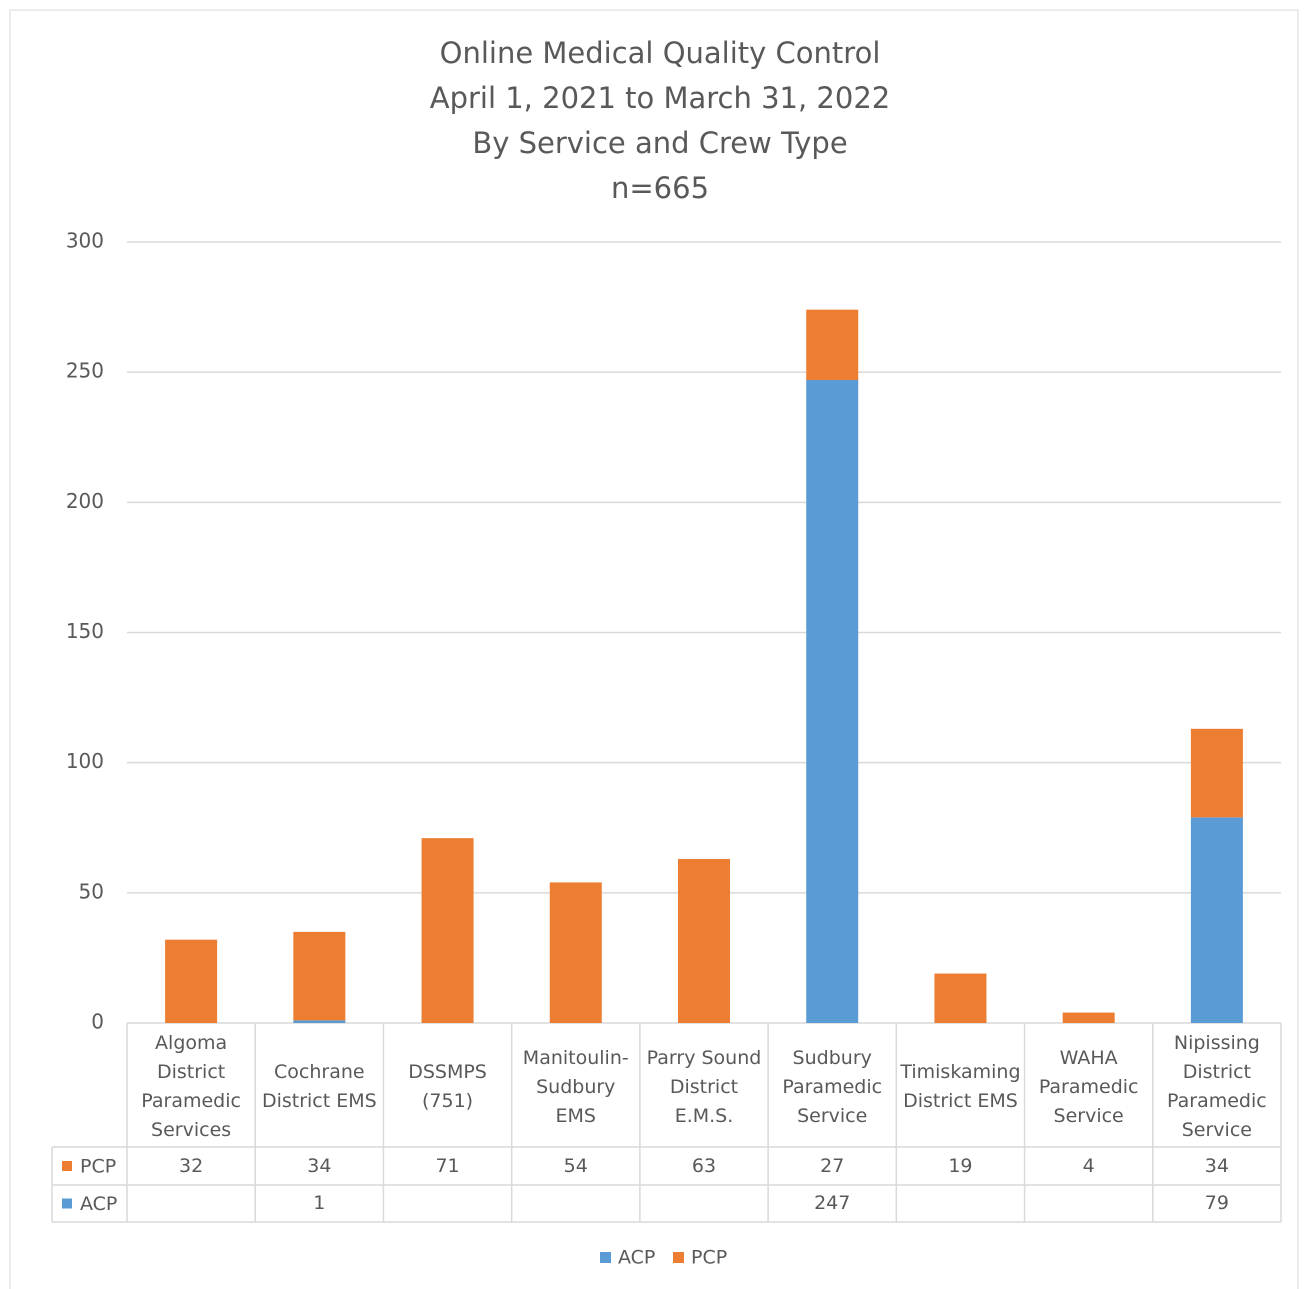  Describe the element at coordinates (660, 53) in the screenshot. I see `chart-title: Online Medical Quality Control` at that location.